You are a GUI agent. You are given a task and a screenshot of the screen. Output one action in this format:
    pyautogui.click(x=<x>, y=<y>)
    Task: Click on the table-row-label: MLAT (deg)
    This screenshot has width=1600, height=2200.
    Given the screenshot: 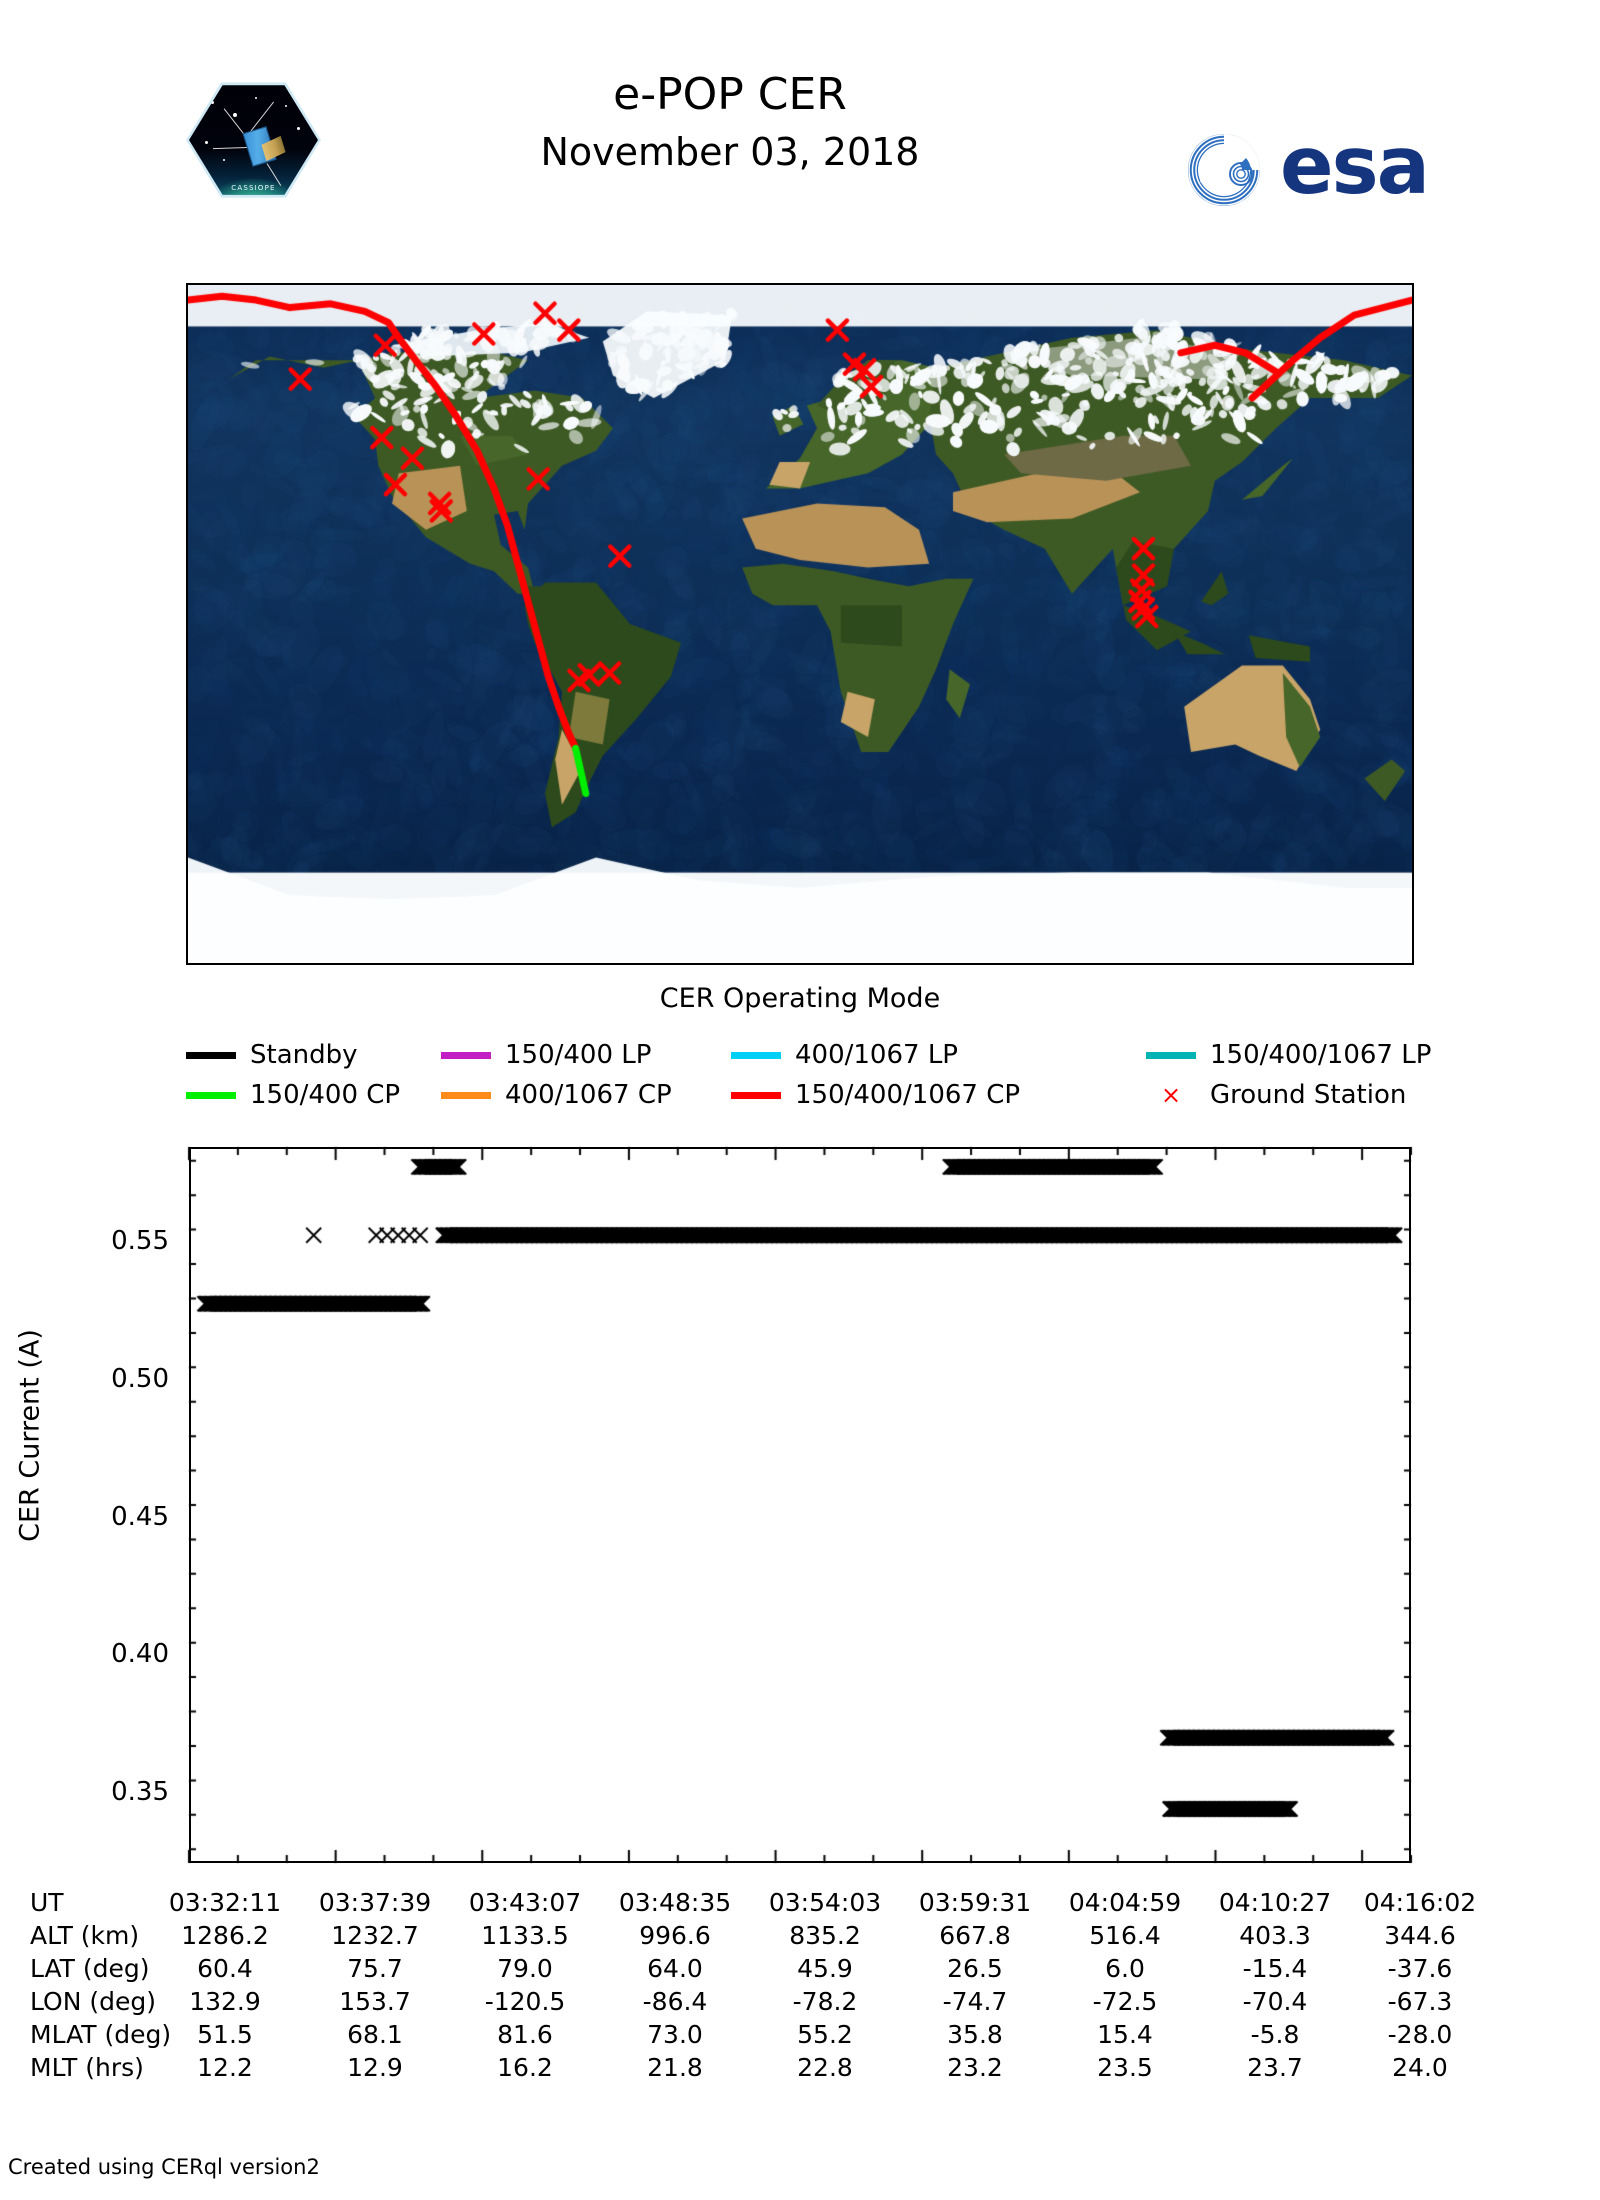 What is the action you would take?
    pyautogui.click(x=101, y=2034)
    